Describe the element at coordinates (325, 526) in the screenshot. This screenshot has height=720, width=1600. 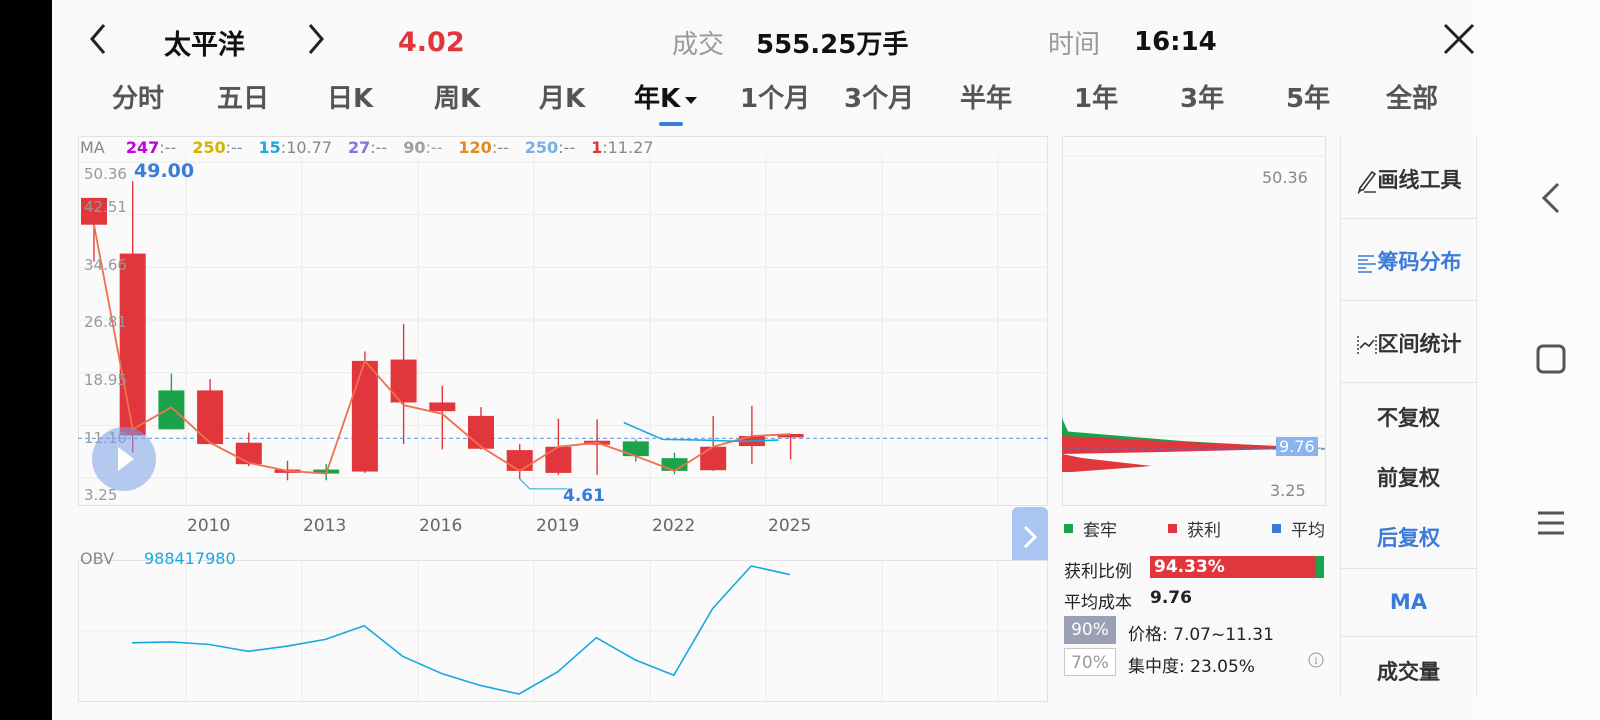
I see `x-tick: 2013` at that location.